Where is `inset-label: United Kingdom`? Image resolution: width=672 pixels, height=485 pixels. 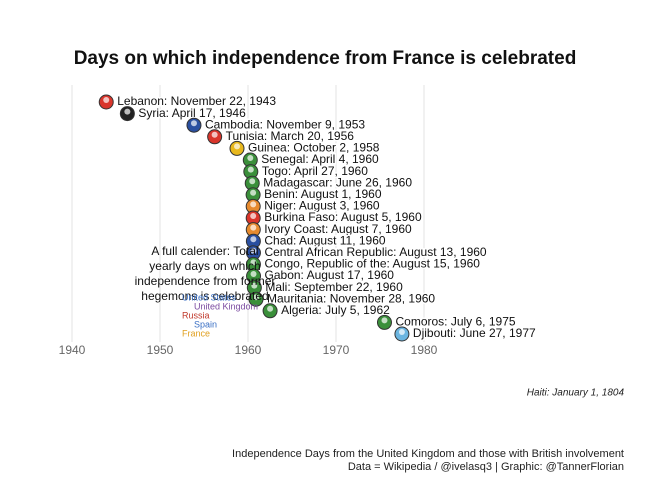 inset-label: United Kingdom is located at coordinates (226, 306).